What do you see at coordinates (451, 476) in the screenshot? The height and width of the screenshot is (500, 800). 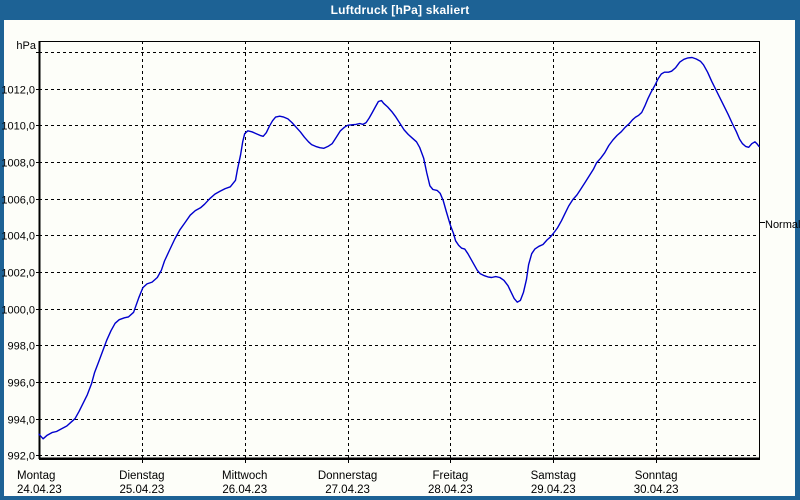 I see `x-day-label: Freitag` at bounding box center [451, 476].